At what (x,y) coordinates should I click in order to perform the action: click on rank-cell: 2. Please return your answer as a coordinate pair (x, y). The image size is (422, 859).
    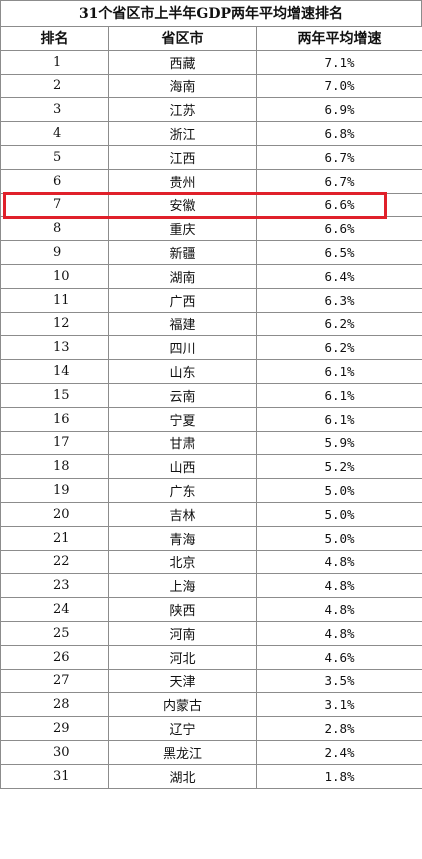
    Looking at the image, I should click on (54, 86).